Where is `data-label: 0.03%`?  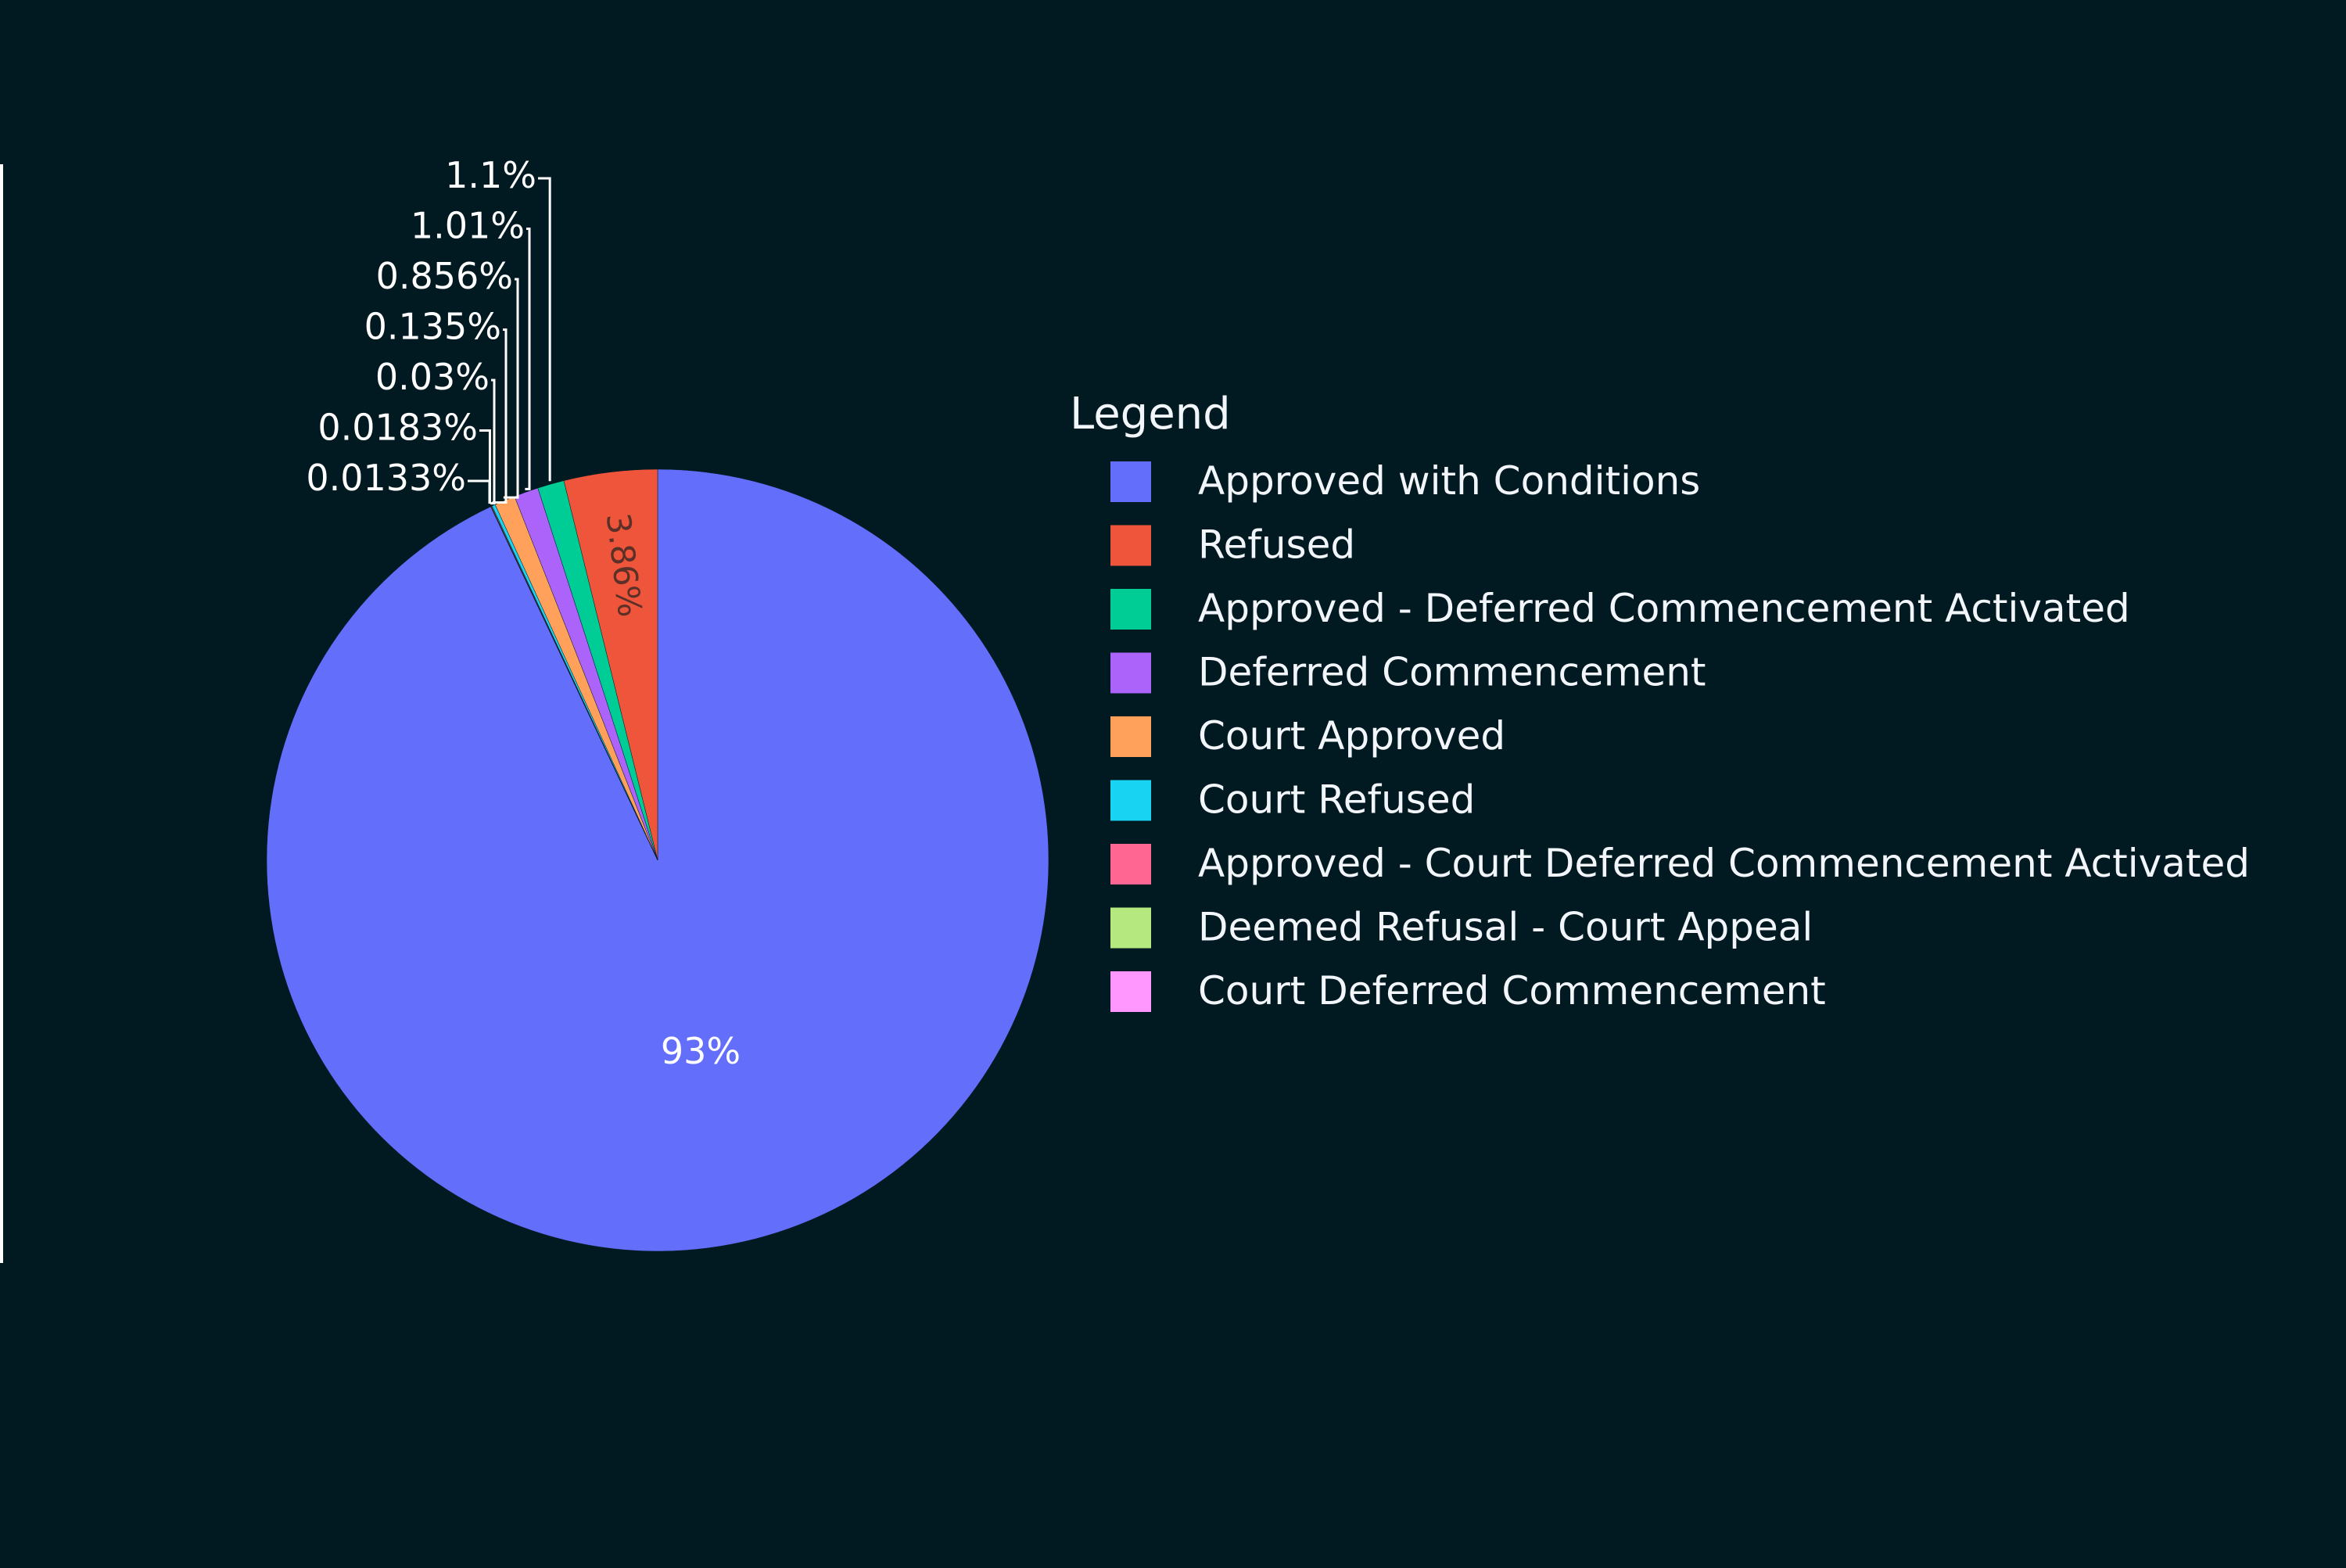 data-label: 0.03% is located at coordinates (433, 377).